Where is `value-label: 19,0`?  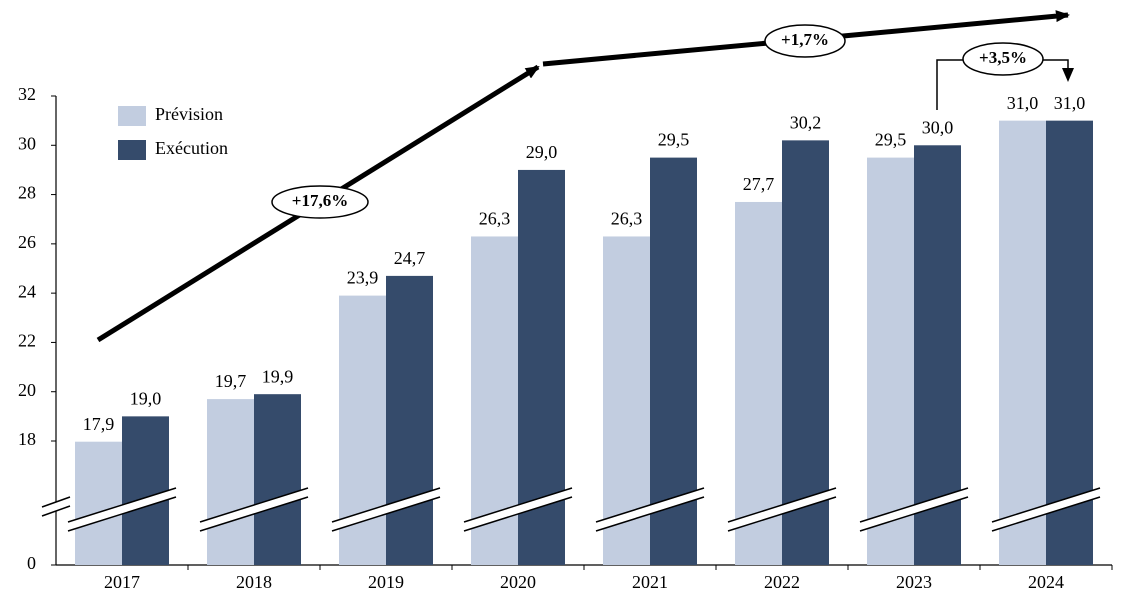
value-label: 19,0 is located at coordinates (146, 398).